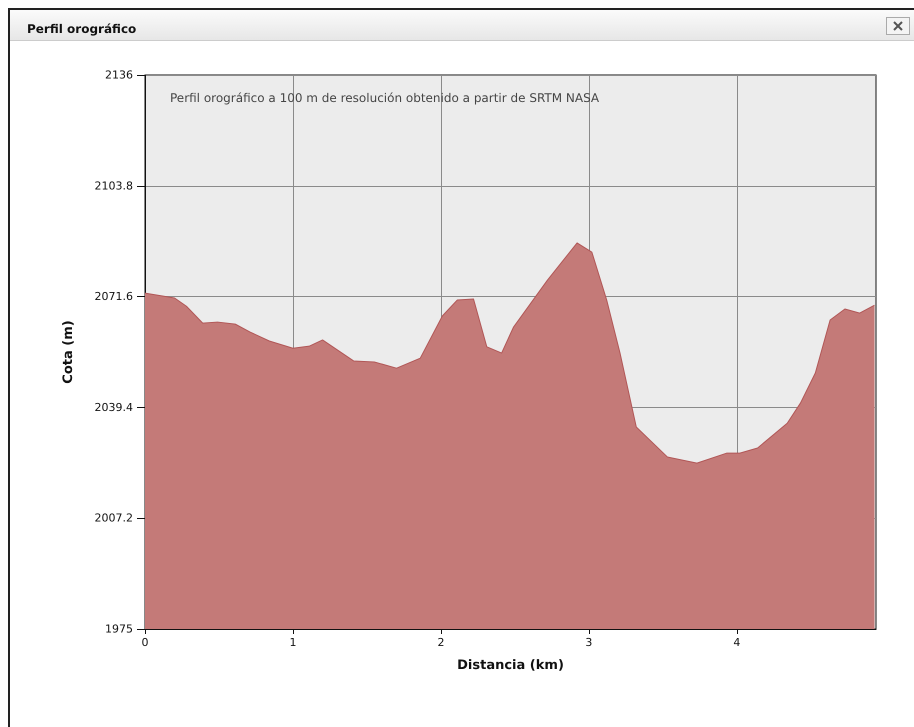  Describe the element at coordinates (113, 297) in the screenshot. I see `y-tick-label: 2071.6` at that location.